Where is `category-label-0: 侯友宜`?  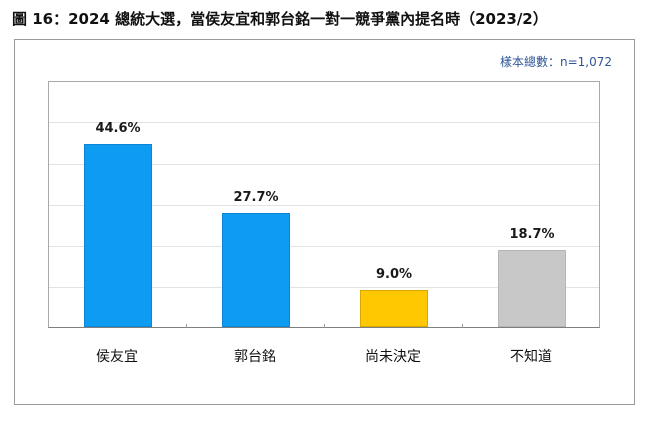
category-label-0: 侯友宜 is located at coordinates (117, 357).